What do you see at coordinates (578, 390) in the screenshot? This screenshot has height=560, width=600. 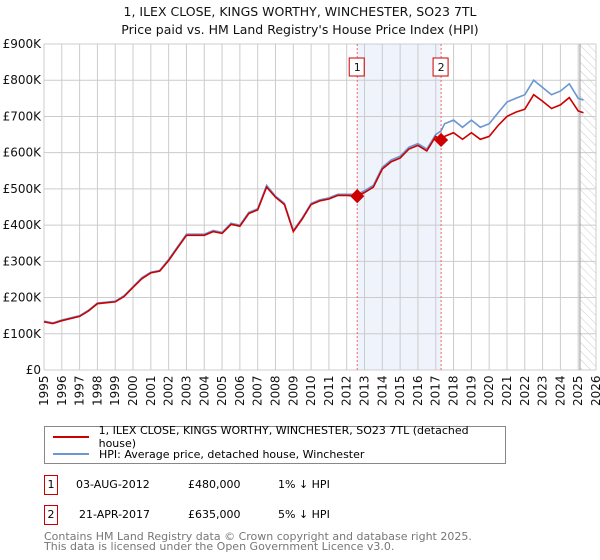 I see `x-tick-label: 2025` at bounding box center [578, 390].